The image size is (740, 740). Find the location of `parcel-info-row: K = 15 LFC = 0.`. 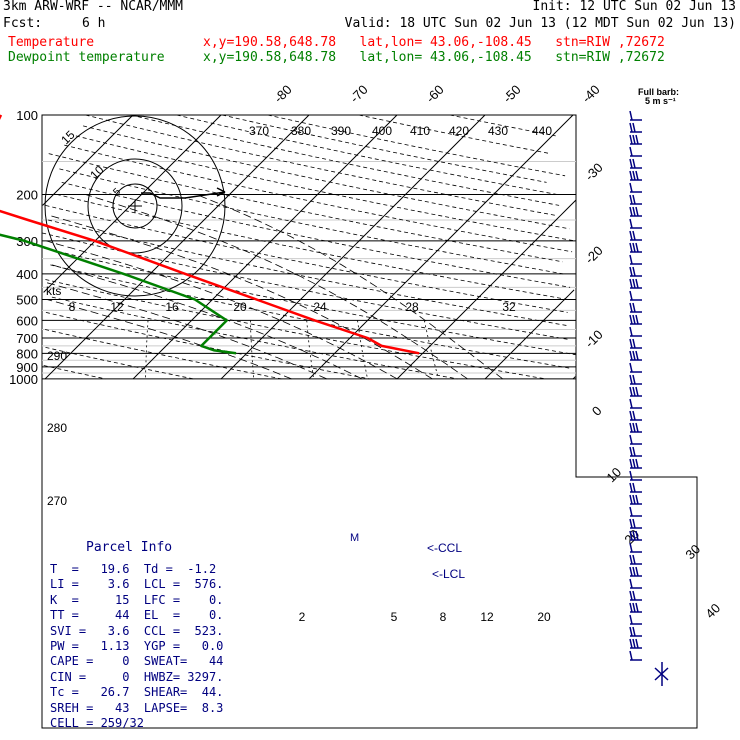

parcel-info-row: K = 15 LFC = 0. is located at coordinates (137, 599).